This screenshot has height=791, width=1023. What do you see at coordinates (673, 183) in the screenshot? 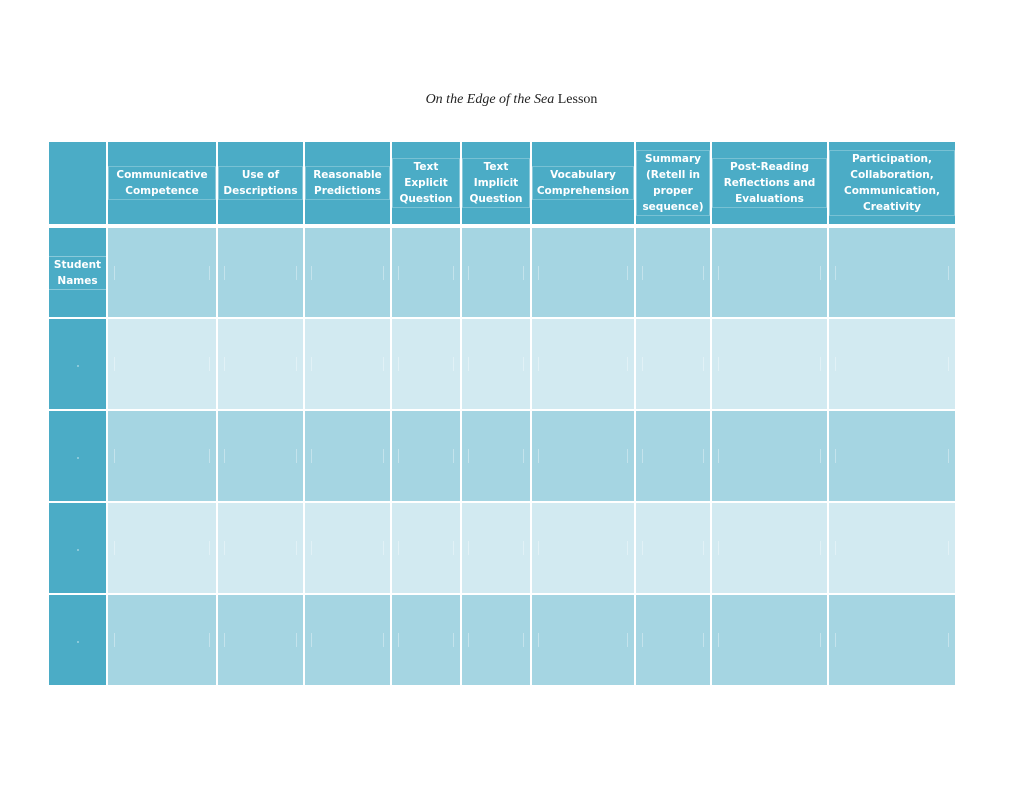
I see `column-header-summary: Summary (Retell in proper sequence)` at bounding box center [673, 183].